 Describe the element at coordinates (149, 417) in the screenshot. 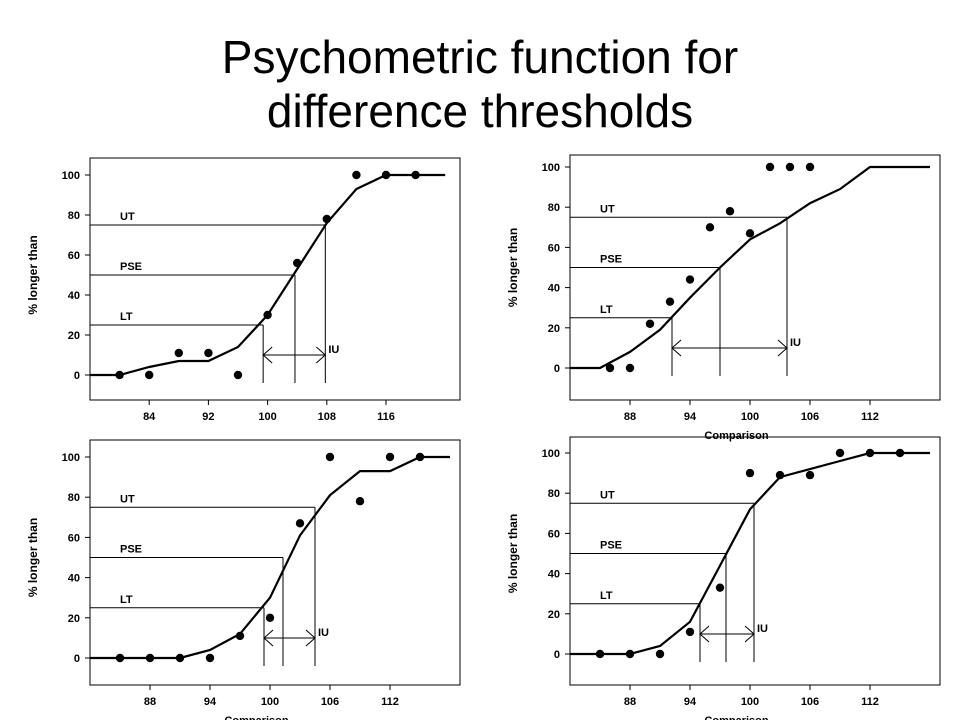

I see `x-tick-label: 84` at that location.